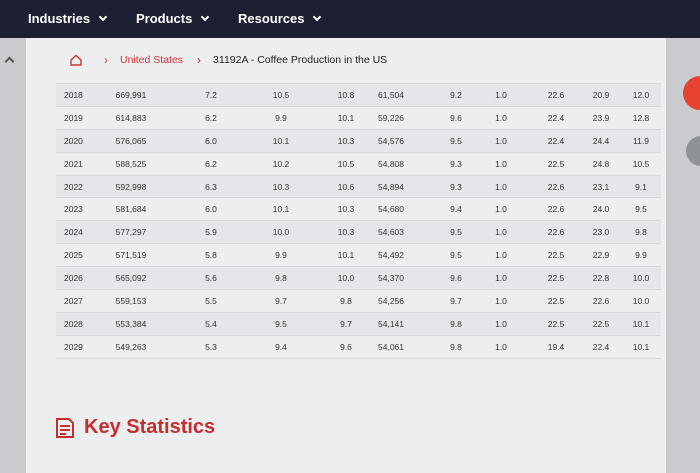  What do you see at coordinates (73, 323) in the screenshot?
I see `table-cell-year: 2028` at bounding box center [73, 323].